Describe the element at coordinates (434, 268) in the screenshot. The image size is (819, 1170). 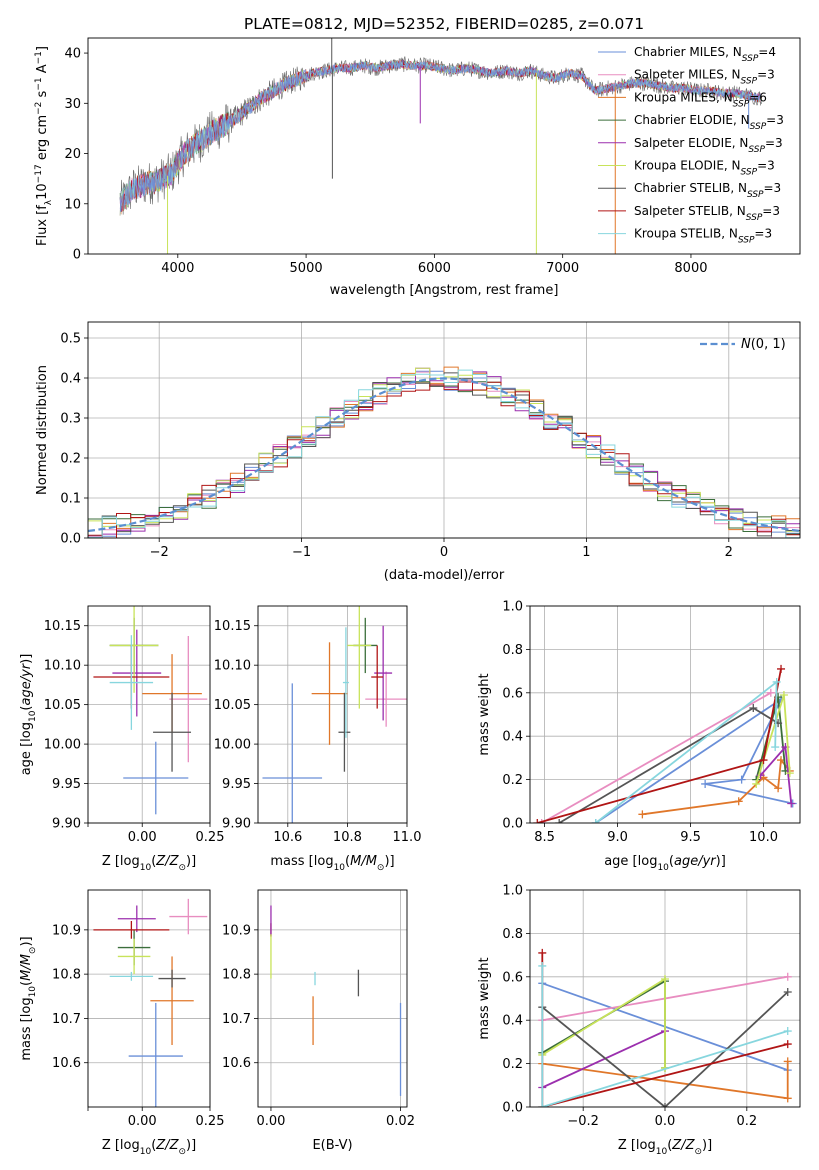
I see `x-tick-label: 6000` at that location.